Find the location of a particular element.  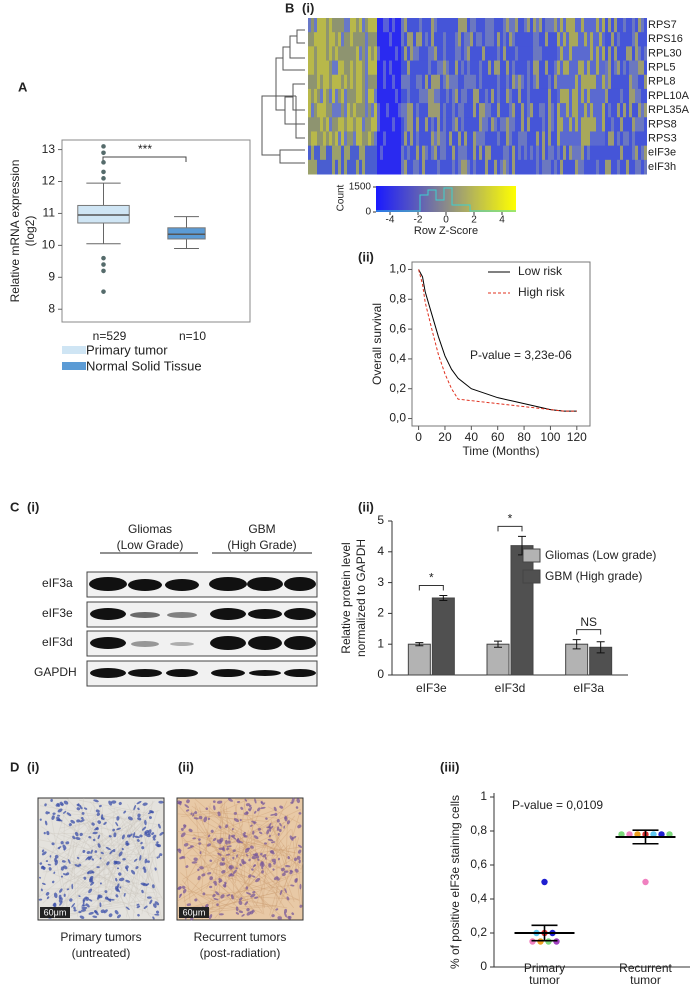

legend-label: Low risk is located at coordinates (540, 271).